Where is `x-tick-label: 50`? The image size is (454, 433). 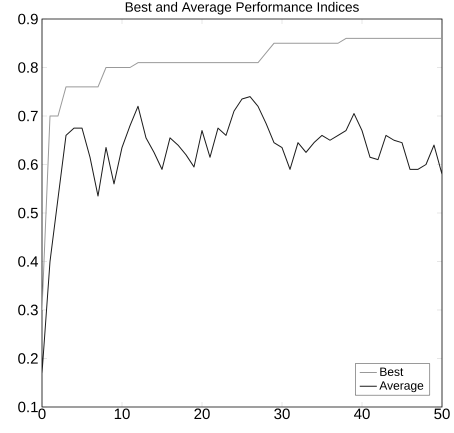 x-tick-label: 50 is located at coordinates (442, 414).